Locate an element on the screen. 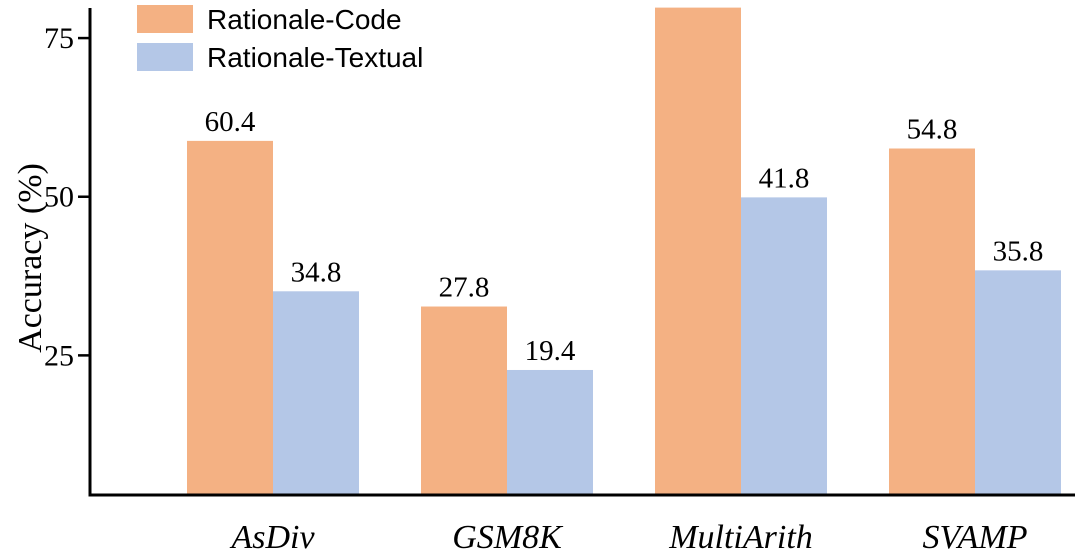 This screenshot has width=1080, height=555. bar-svamp-code is located at coordinates (932, 321).